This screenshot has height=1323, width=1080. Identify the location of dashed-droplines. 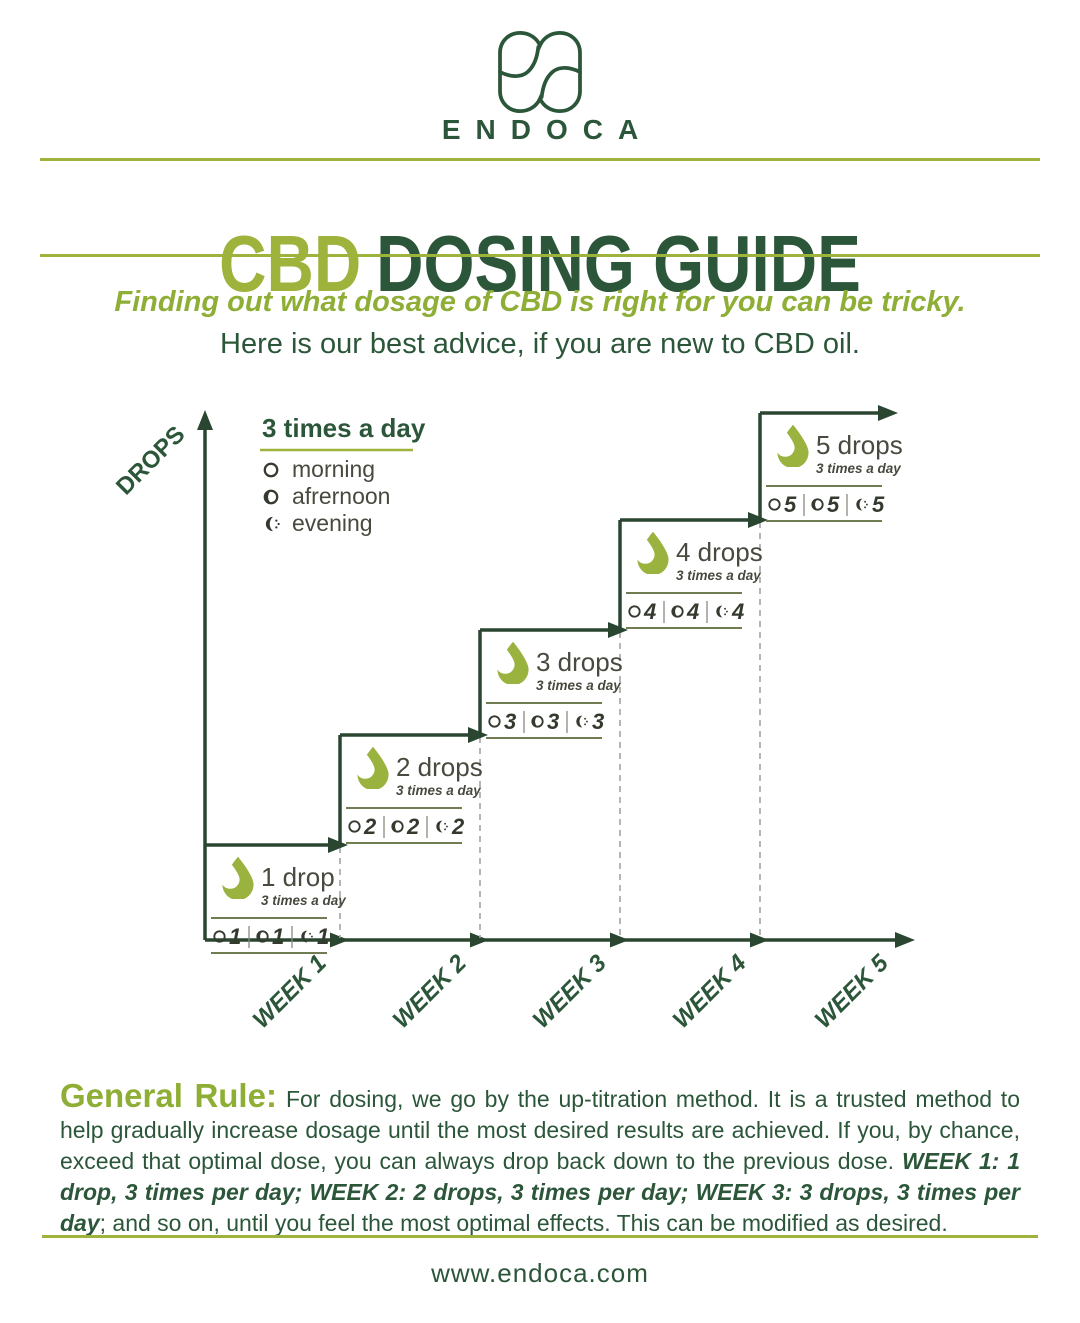
(550, 730).